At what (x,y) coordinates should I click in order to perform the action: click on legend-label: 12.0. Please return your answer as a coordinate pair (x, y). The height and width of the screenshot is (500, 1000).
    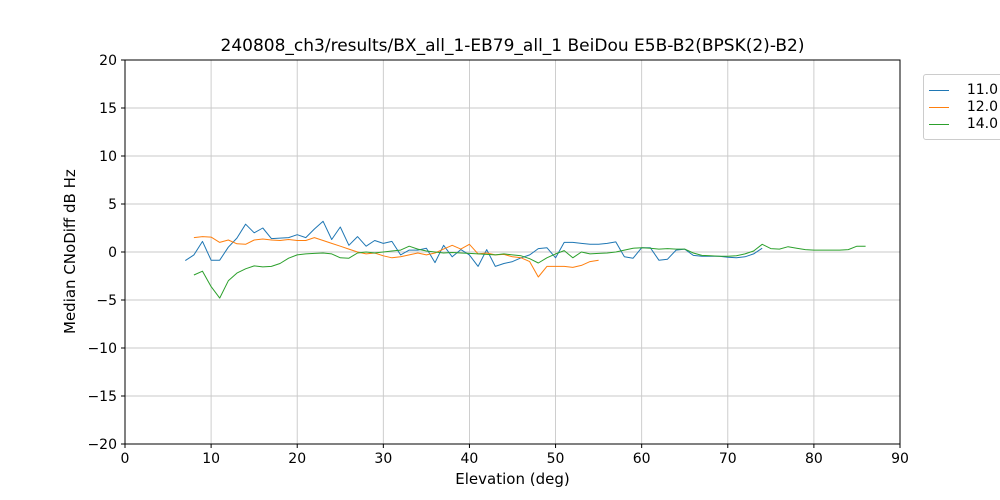
    Looking at the image, I should click on (982, 107).